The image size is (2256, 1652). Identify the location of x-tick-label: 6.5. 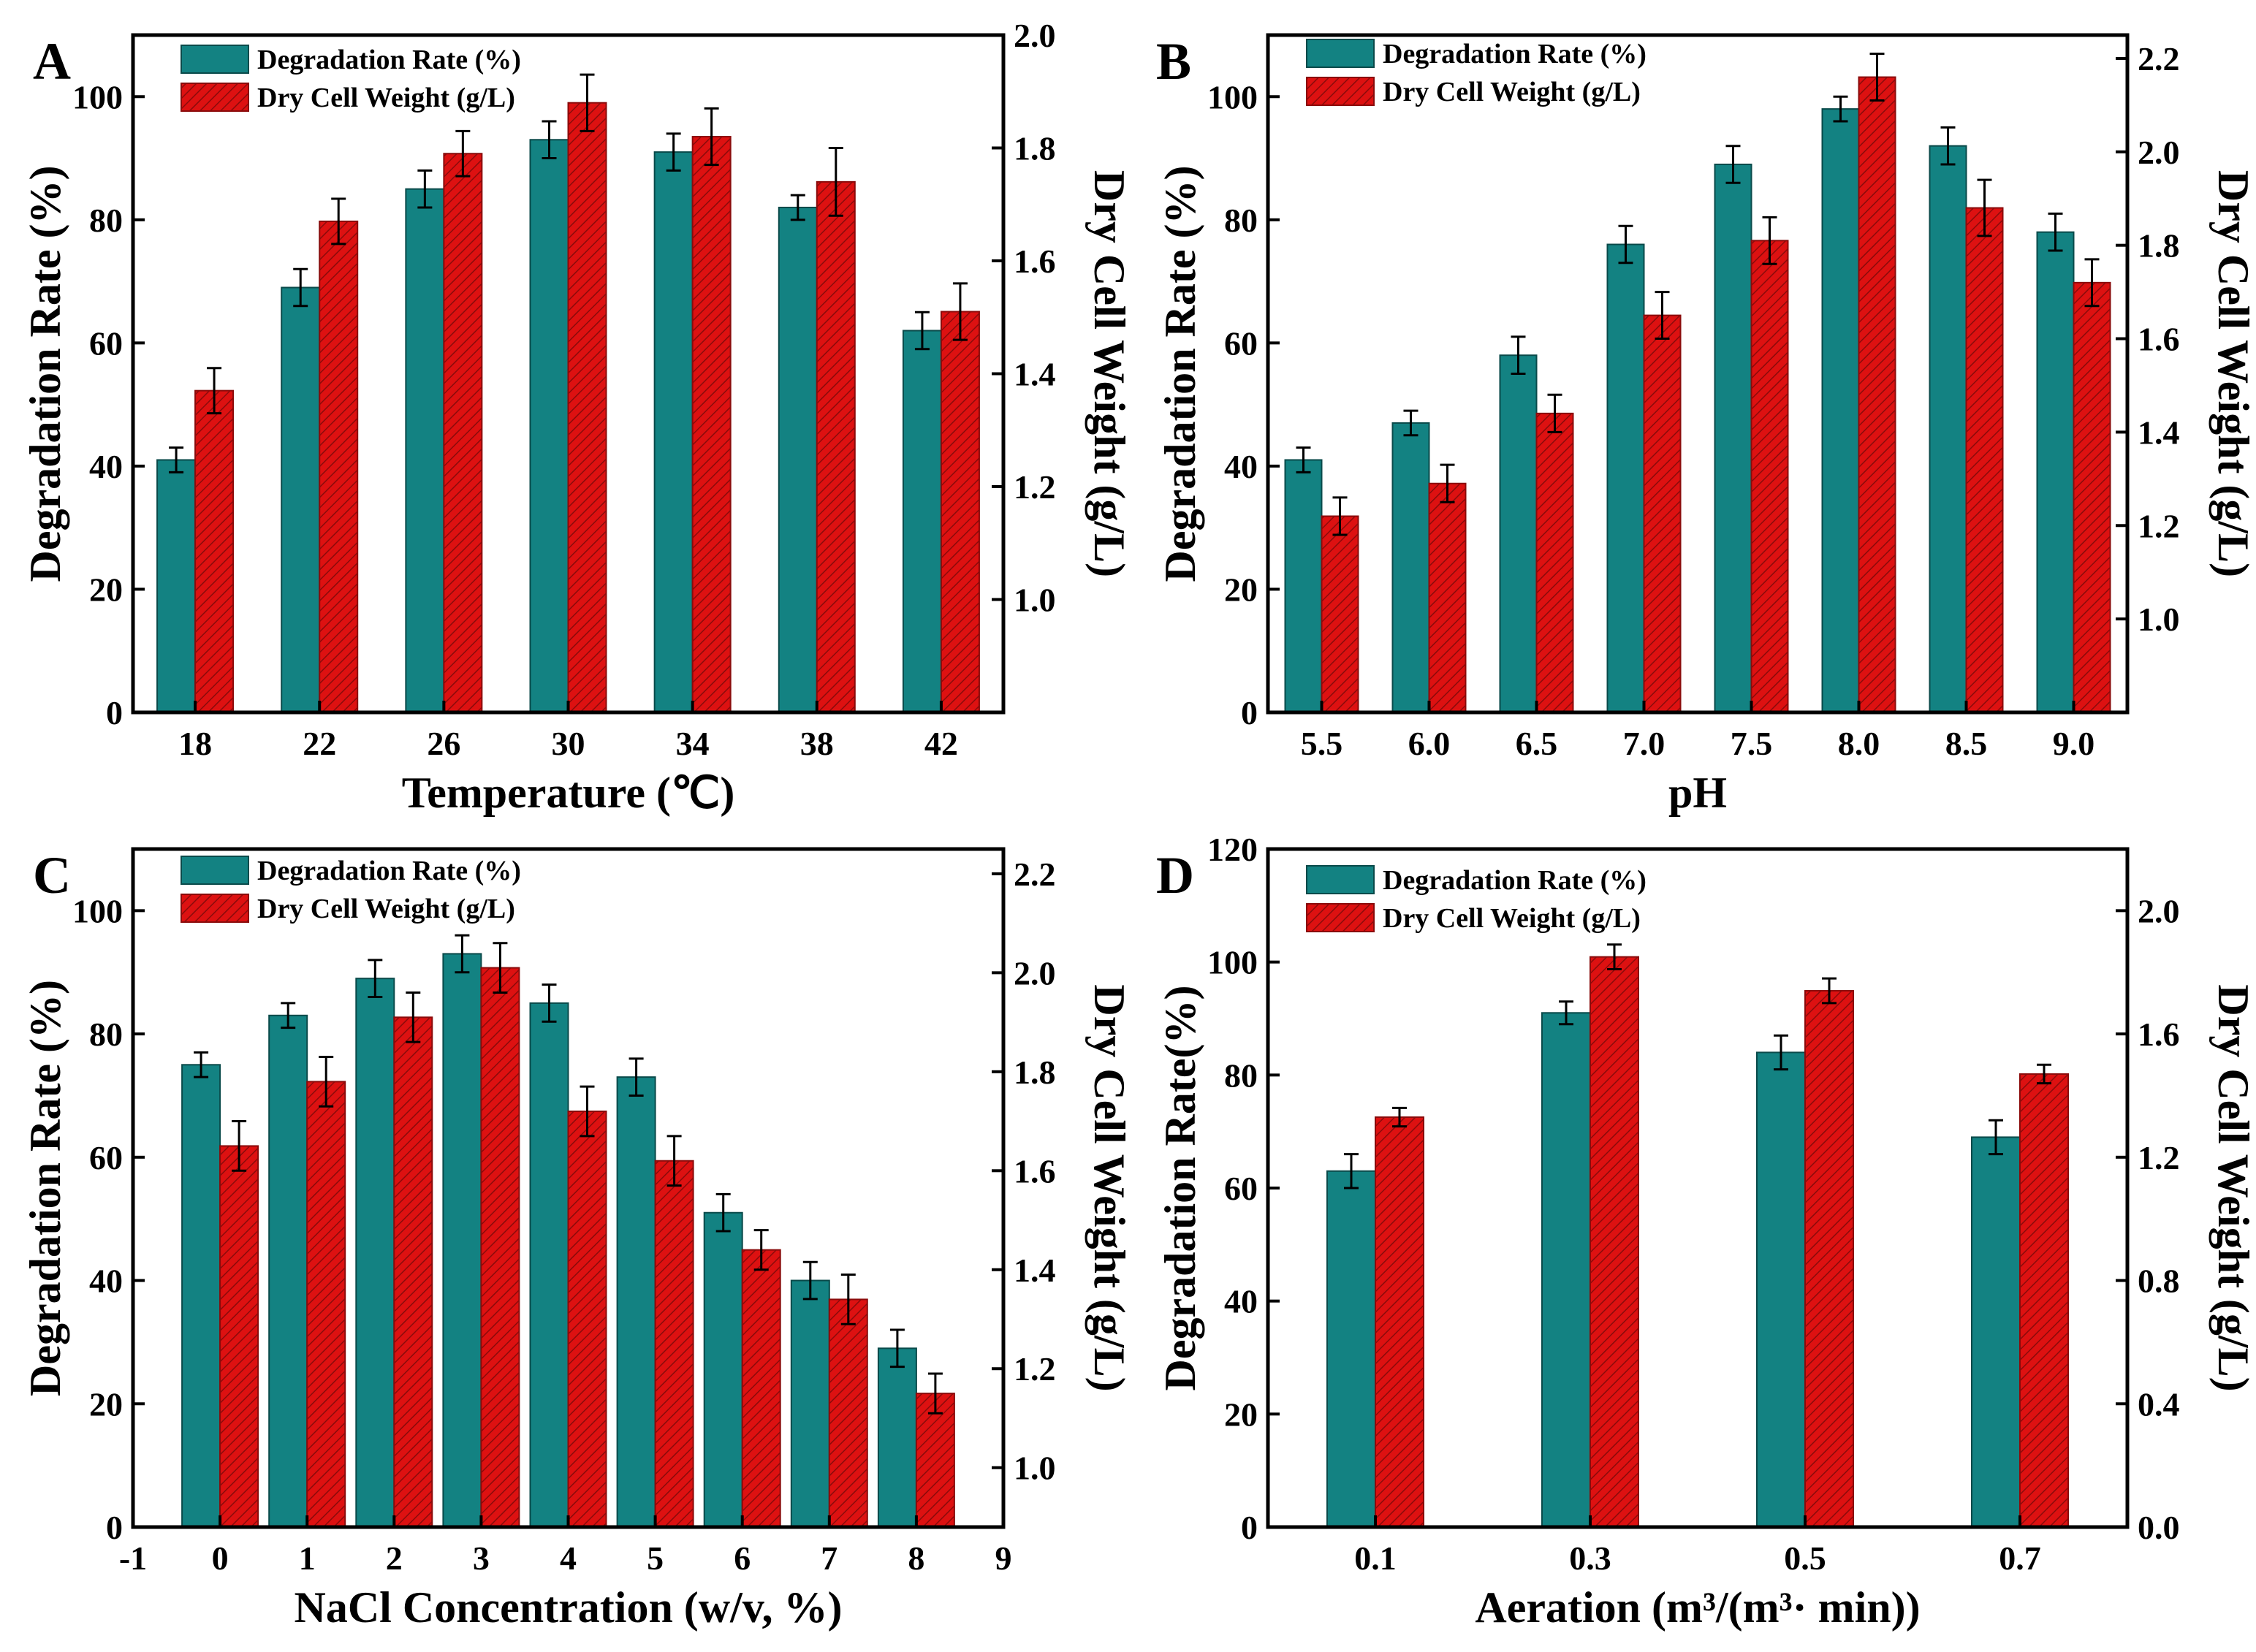
(1537, 743).